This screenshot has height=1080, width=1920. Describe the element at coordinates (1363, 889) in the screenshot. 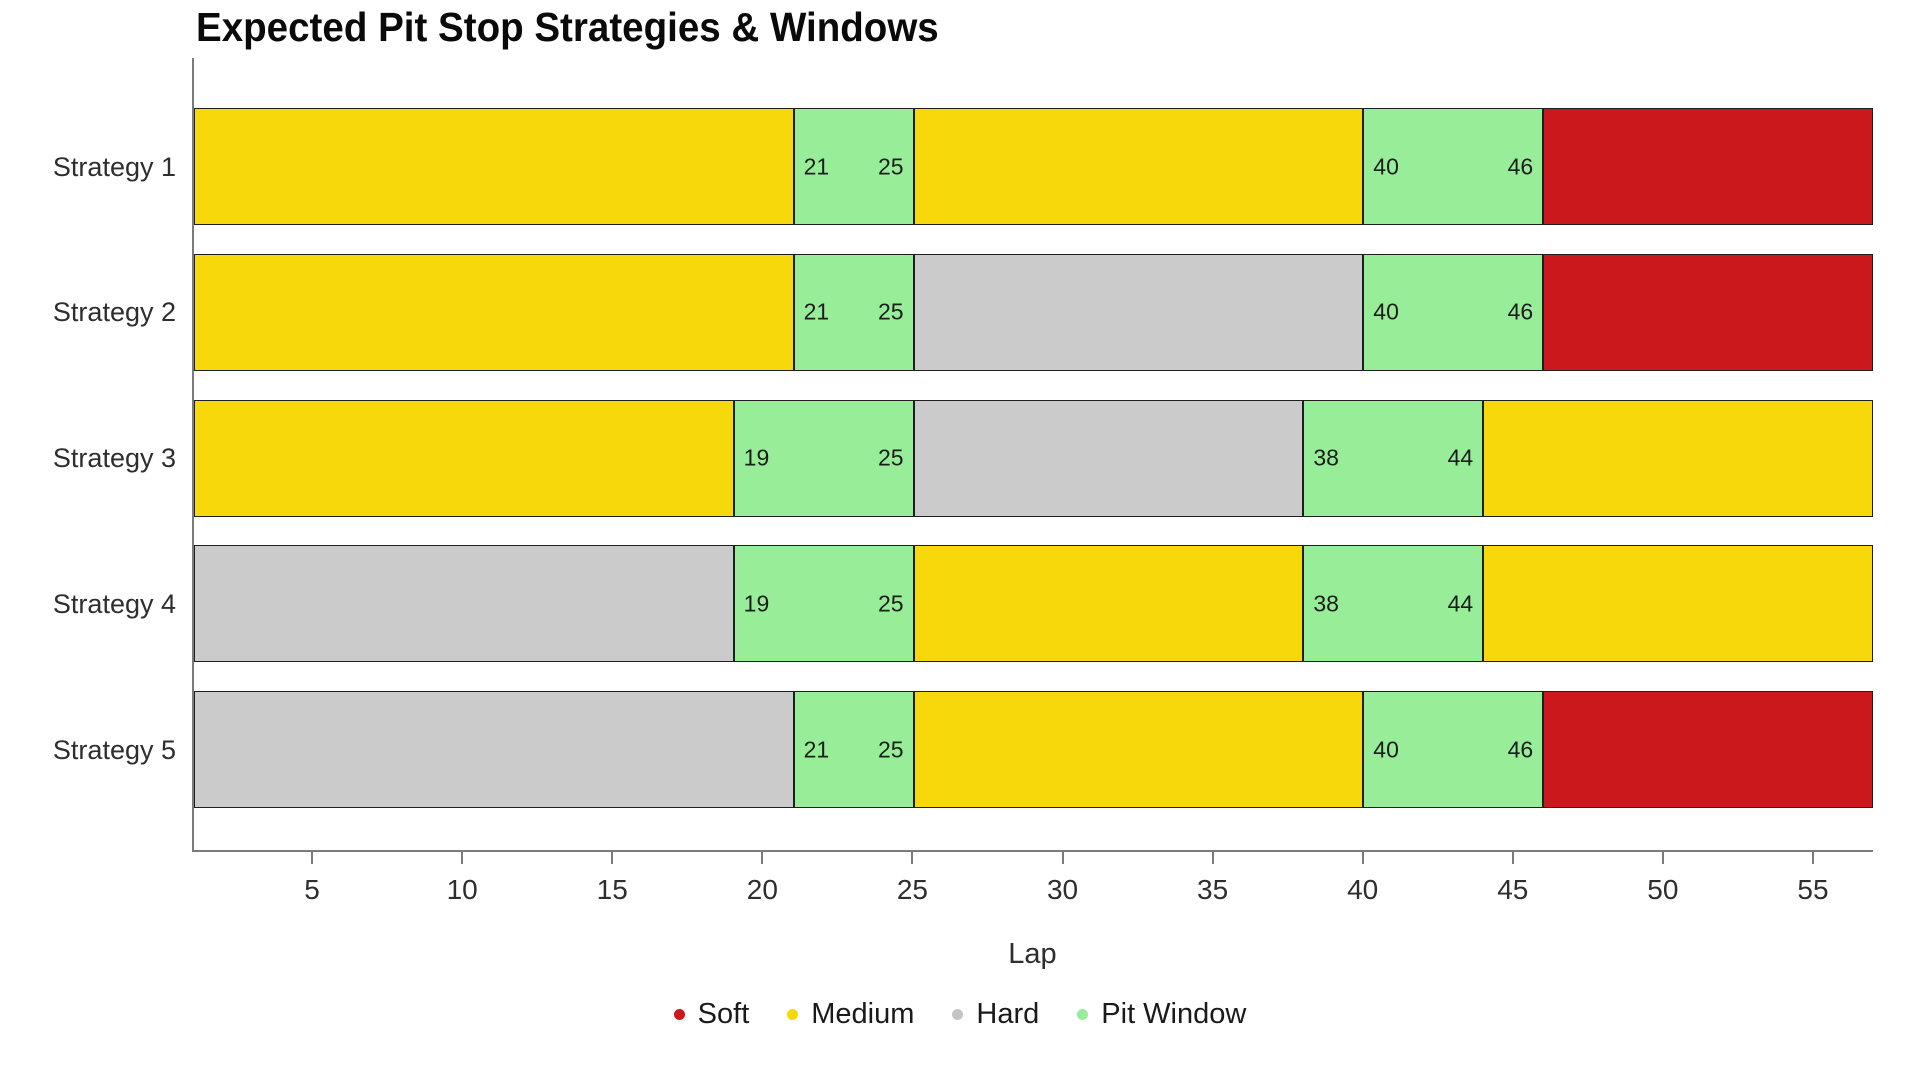

I see `x-tick-label: 40` at that location.